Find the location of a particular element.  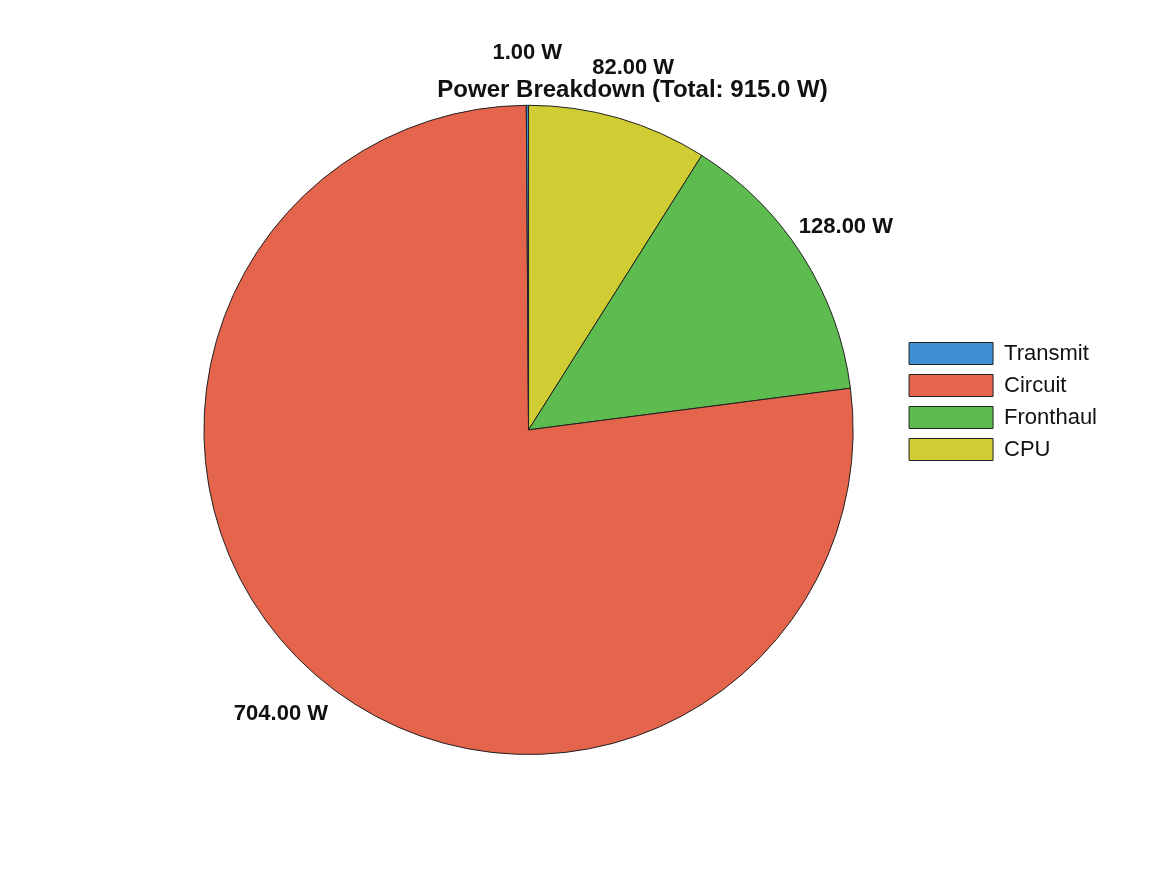

data-label: 1.00 W is located at coordinates (527, 52).